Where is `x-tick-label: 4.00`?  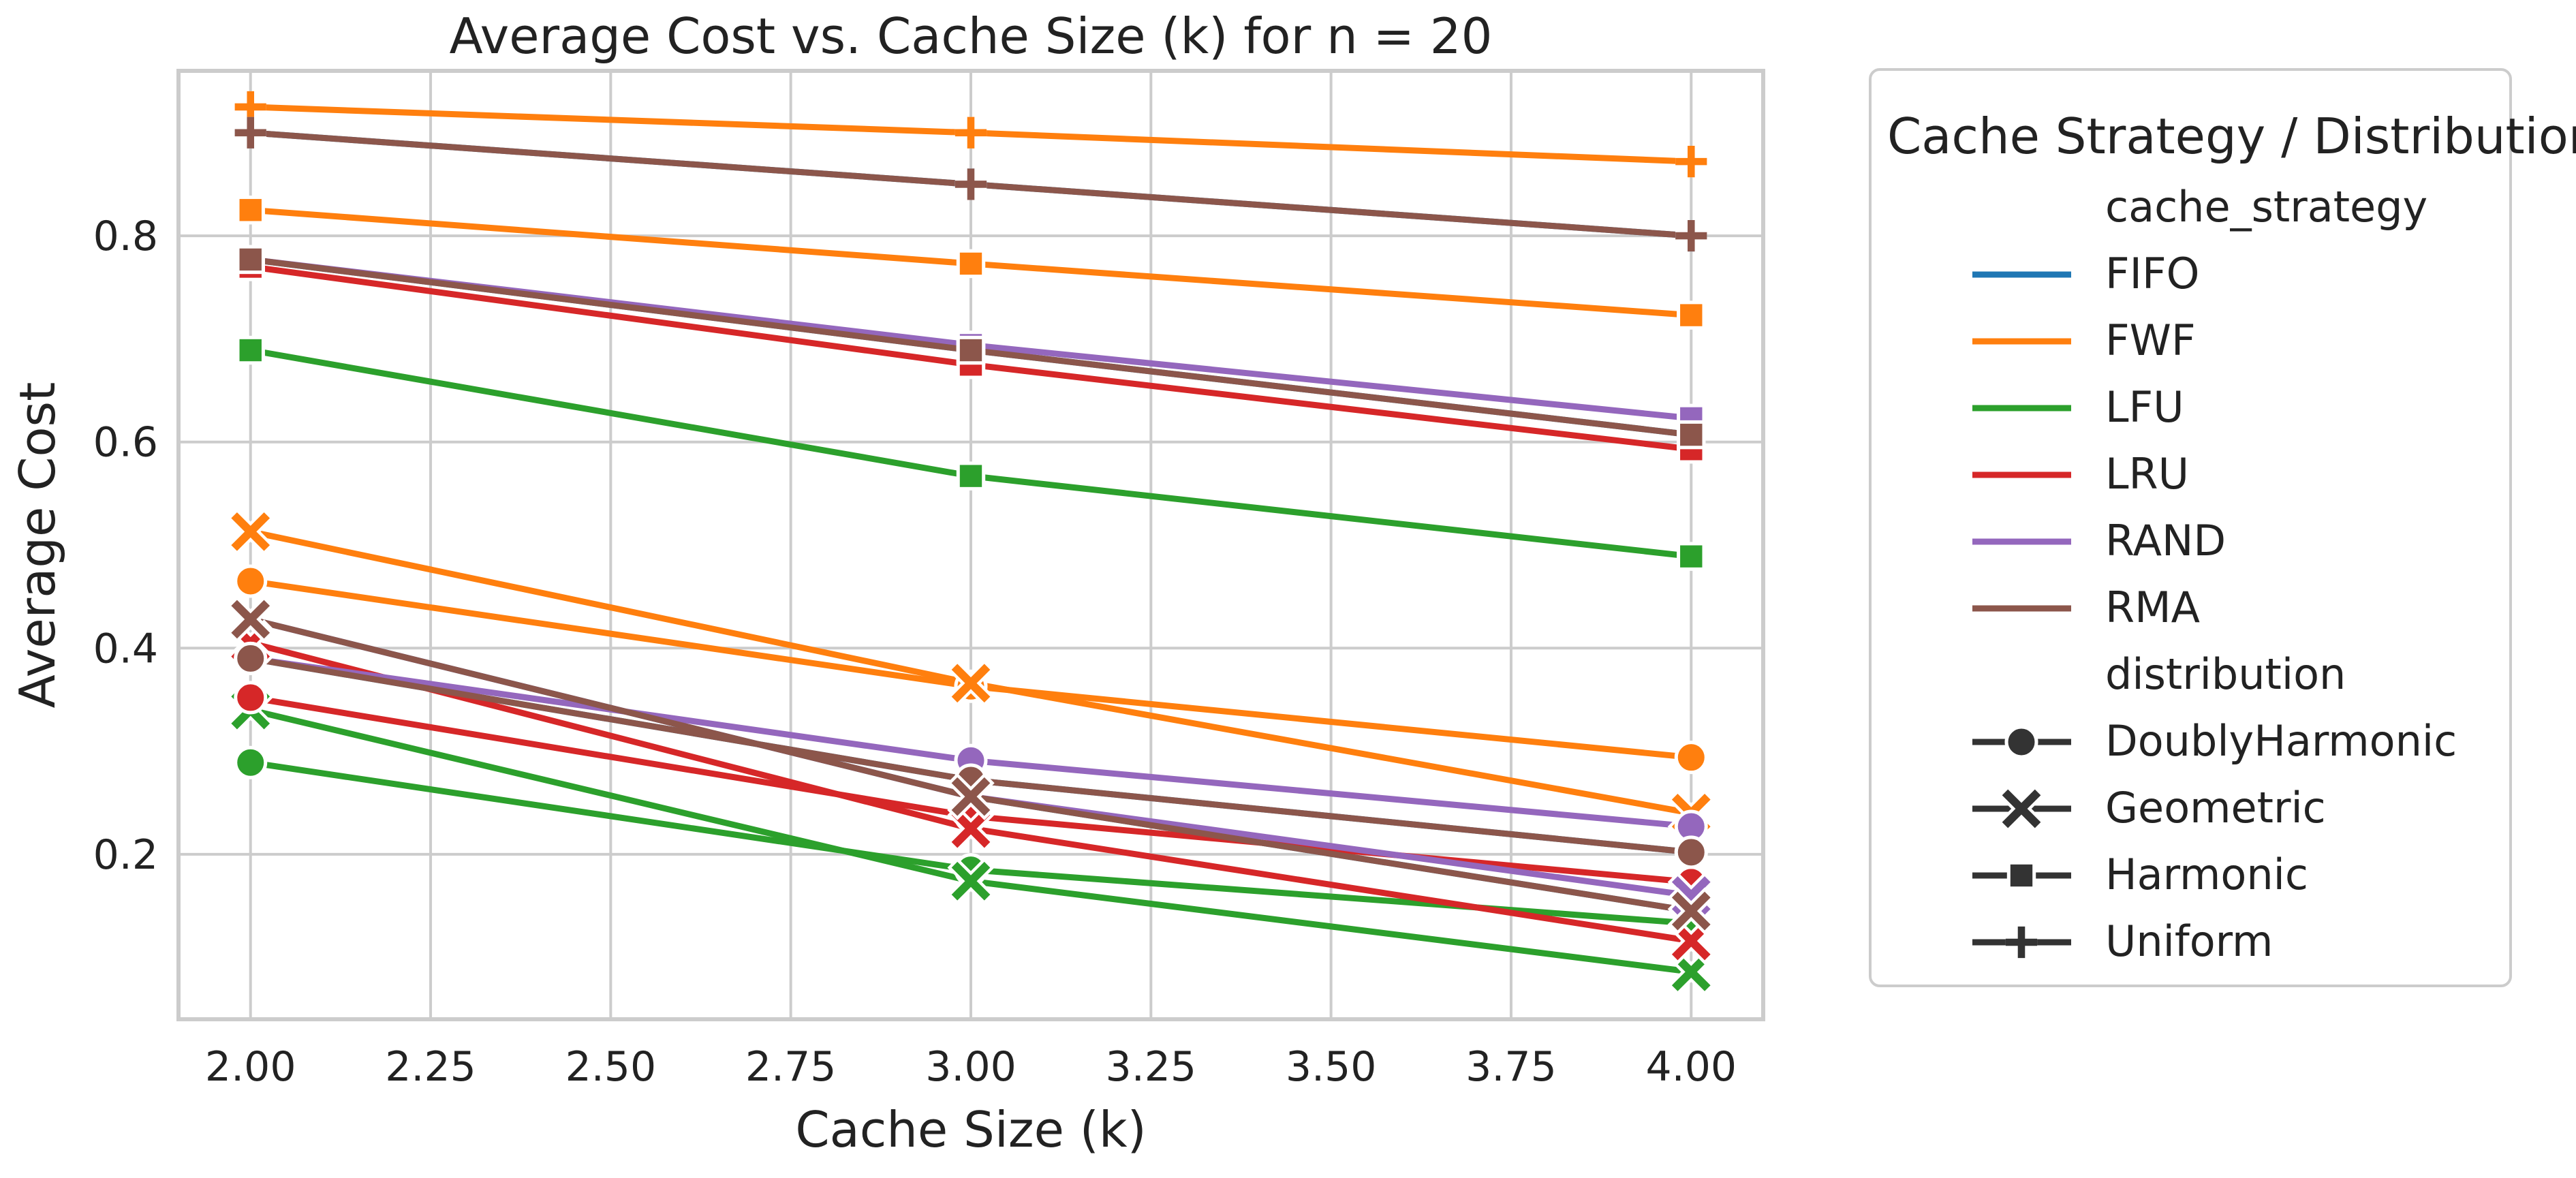
x-tick-label: 4.00 is located at coordinates (1691, 1067).